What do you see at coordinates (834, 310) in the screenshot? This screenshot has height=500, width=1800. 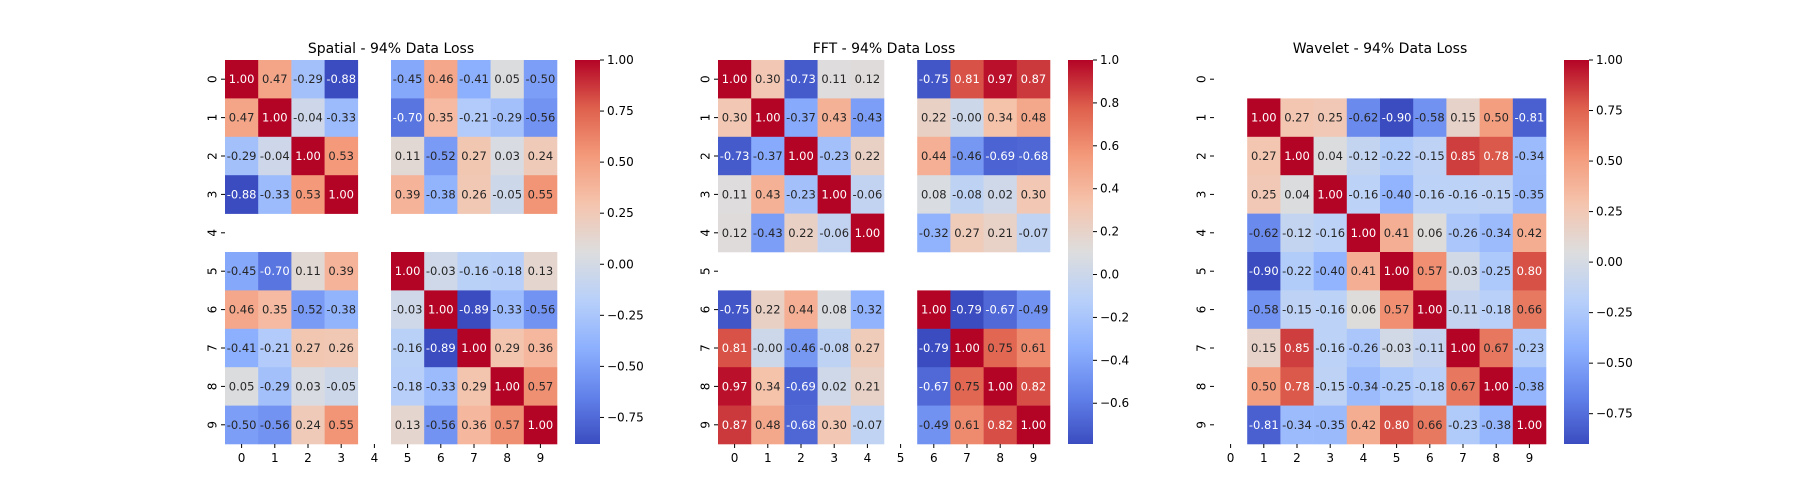 I see `cell-value-label: 0.08` at bounding box center [834, 310].